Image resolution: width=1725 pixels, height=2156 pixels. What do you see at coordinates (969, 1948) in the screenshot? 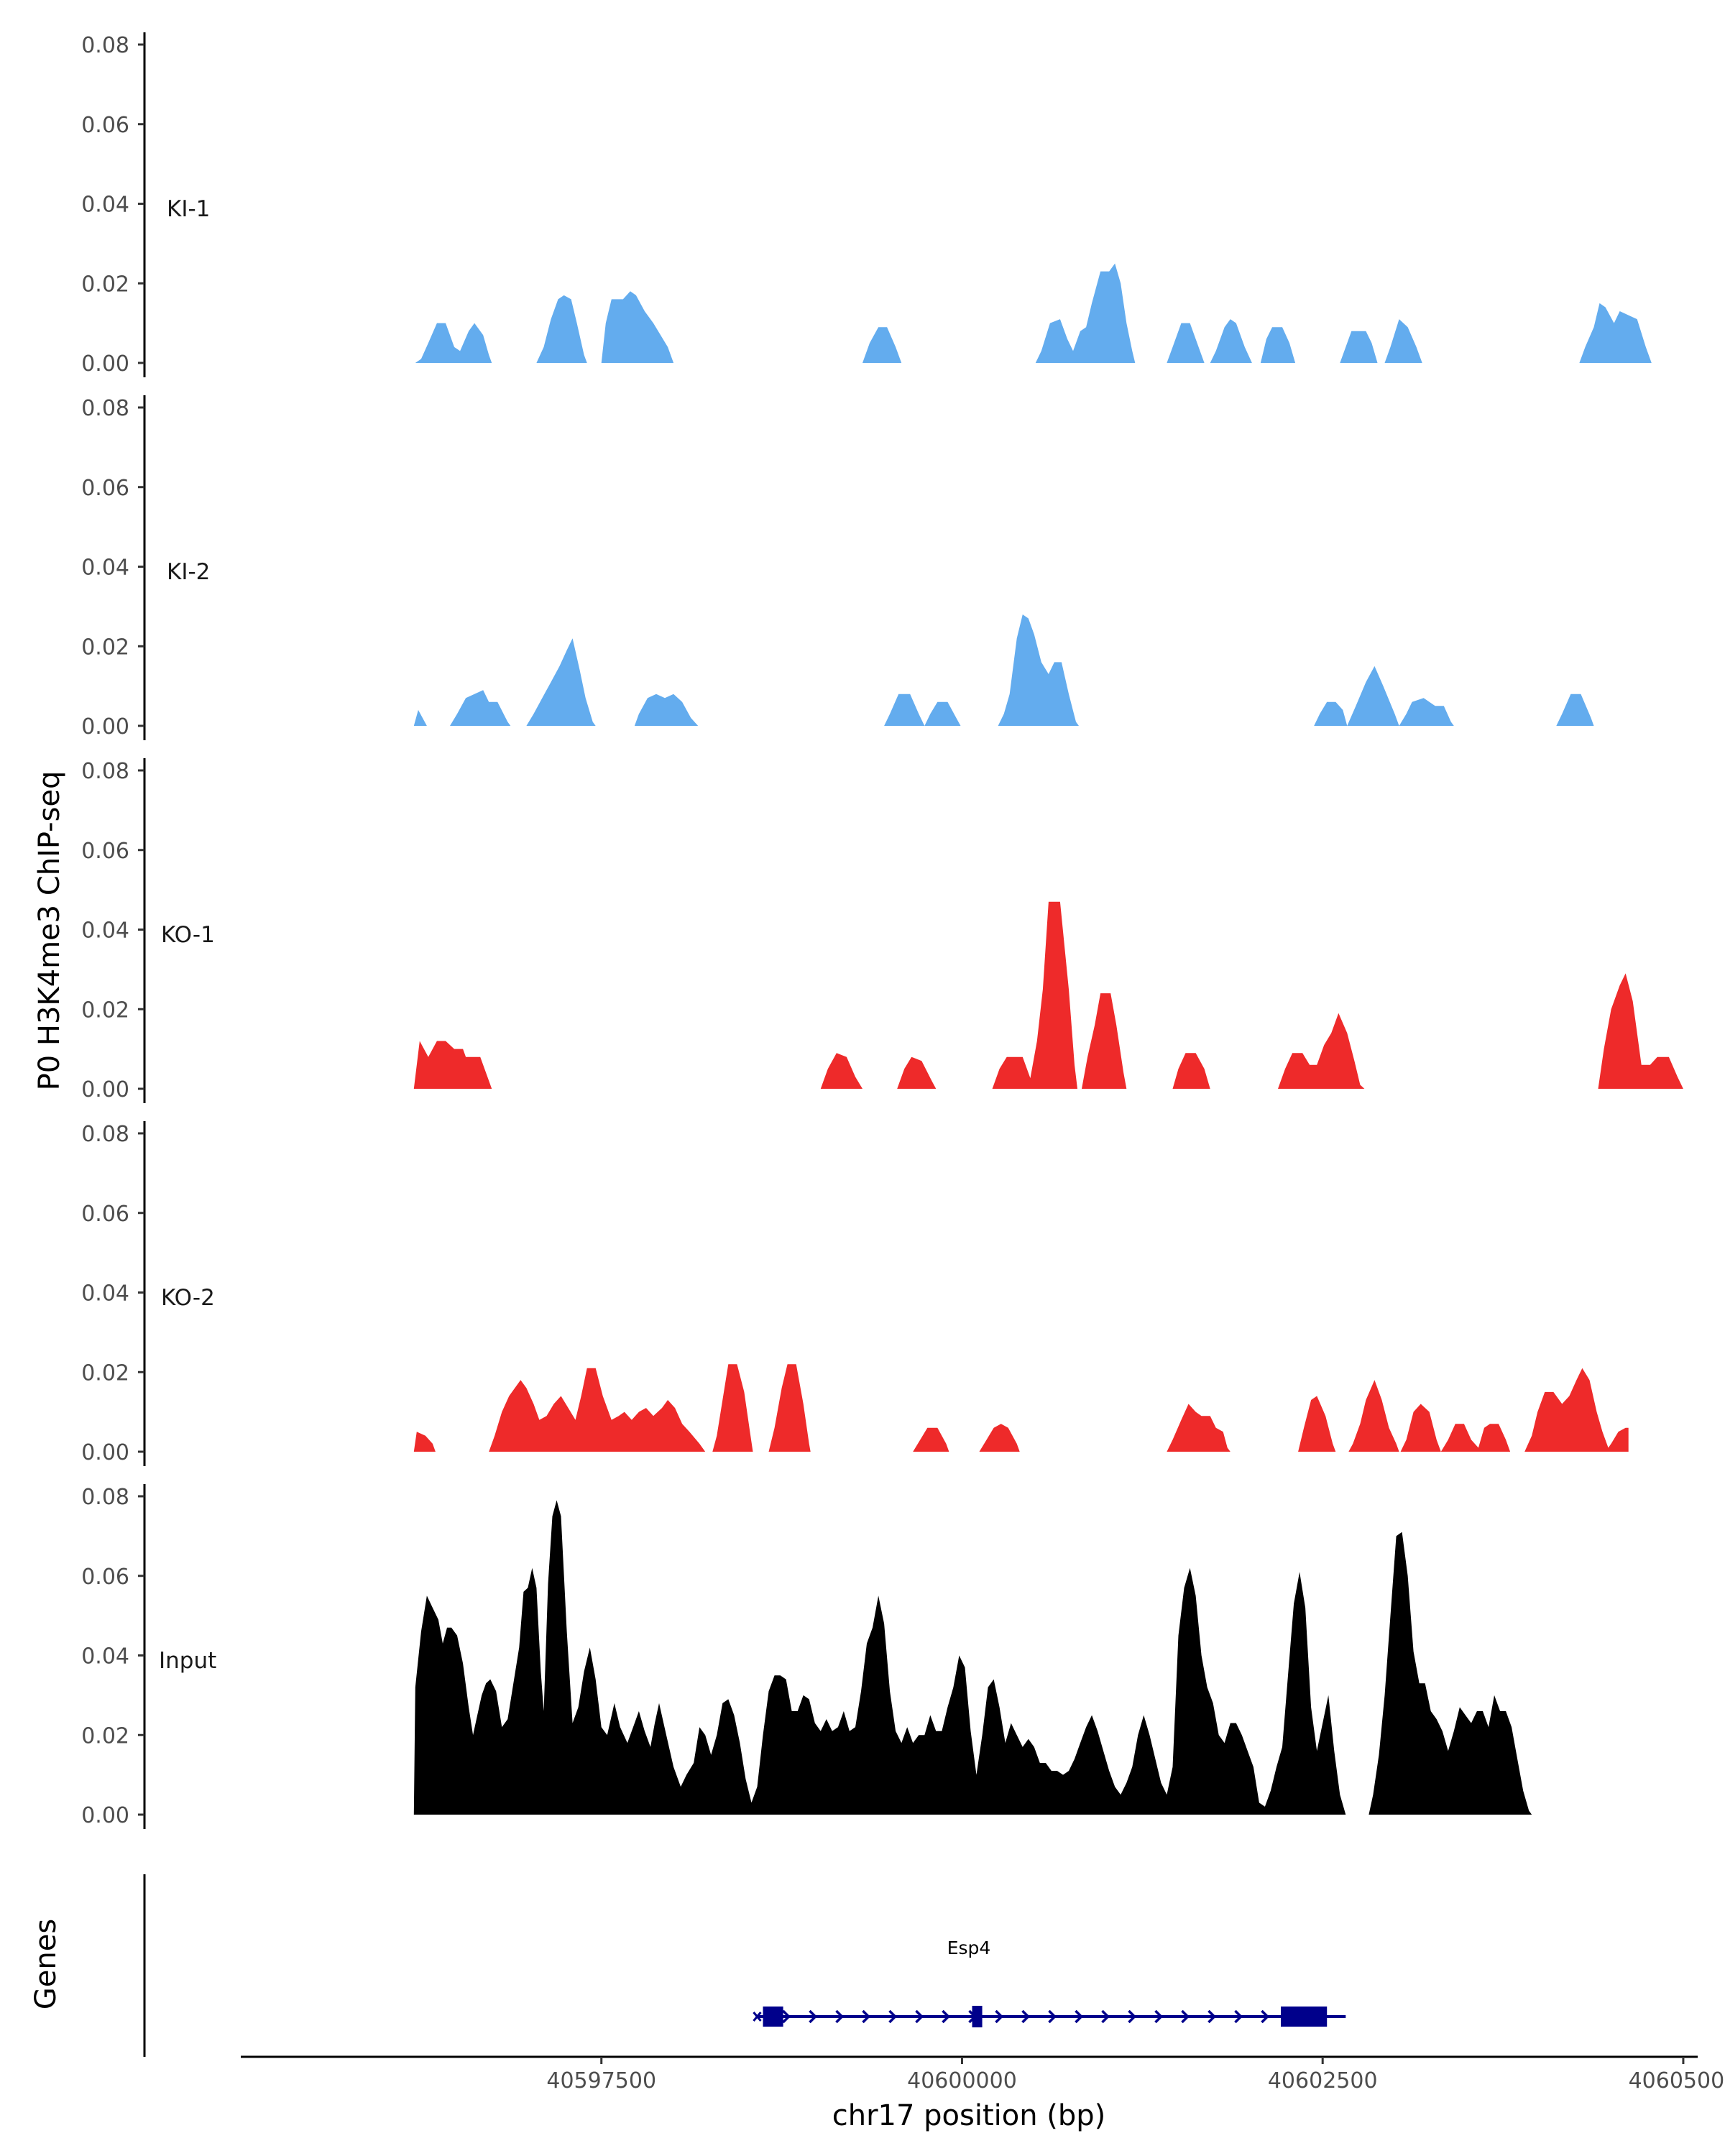
I see `gene-label-esp4: Esp4` at bounding box center [969, 1948].